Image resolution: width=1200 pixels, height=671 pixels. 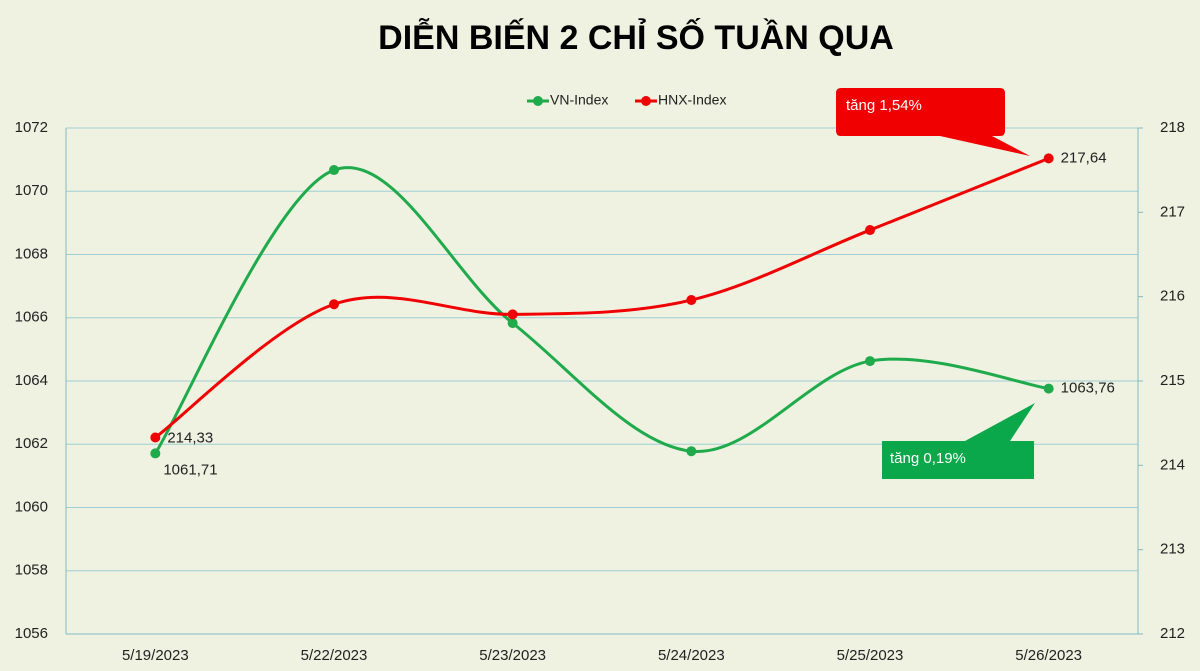 I want to click on legend-label: VN-Index, so click(x=579, y=100).